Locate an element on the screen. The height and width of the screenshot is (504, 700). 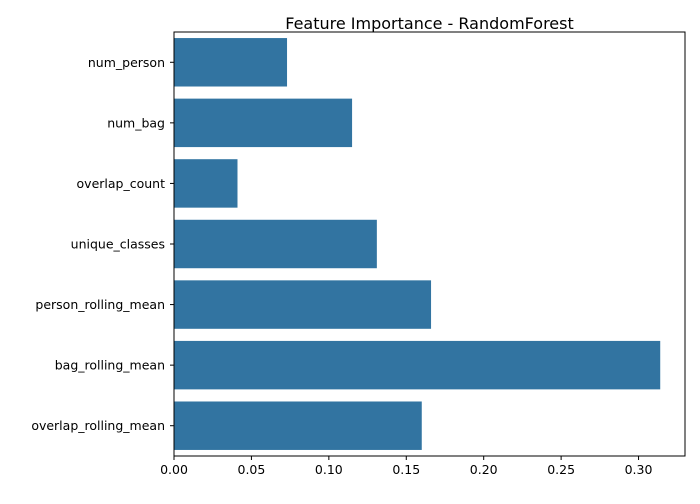
x-axis: 0.00 0.05 0.10 0.15 0.20 0.25 0.30 is located at coordinates (406, 466).